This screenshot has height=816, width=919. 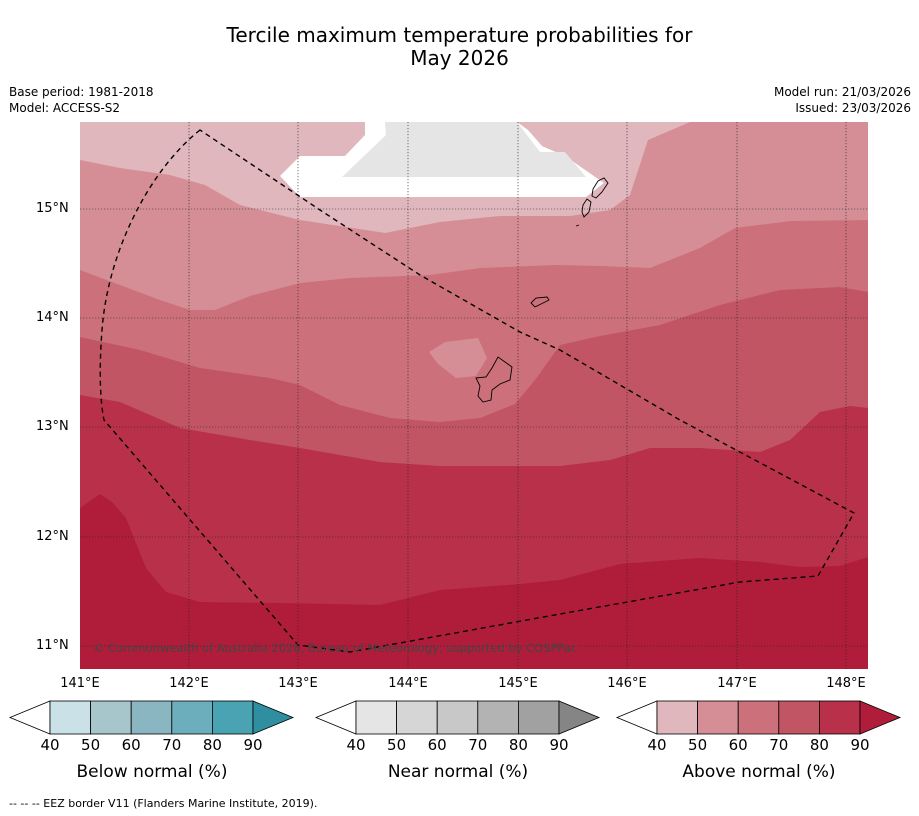 I want to click on lon-label: 144°E, so click(x=408, y=683).